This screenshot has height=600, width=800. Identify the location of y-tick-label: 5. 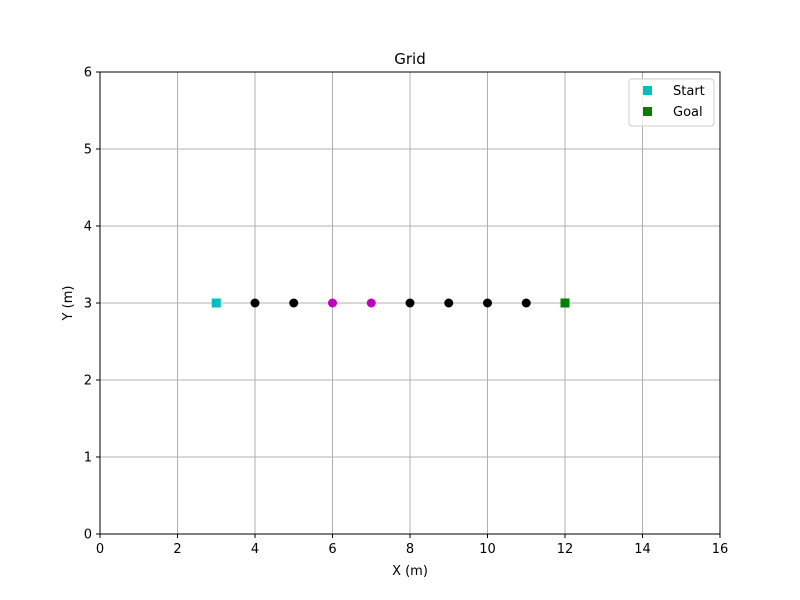
(88, 150).